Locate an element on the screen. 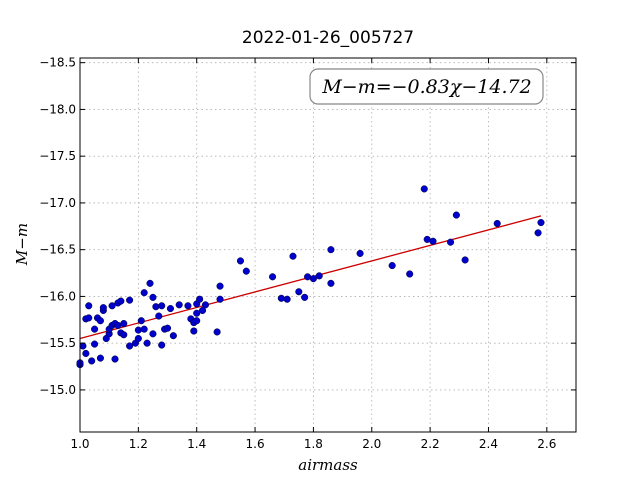 This screenshot has height=480, width=640. y-tick-label: −16.5 is located at coordinates (57, 250).